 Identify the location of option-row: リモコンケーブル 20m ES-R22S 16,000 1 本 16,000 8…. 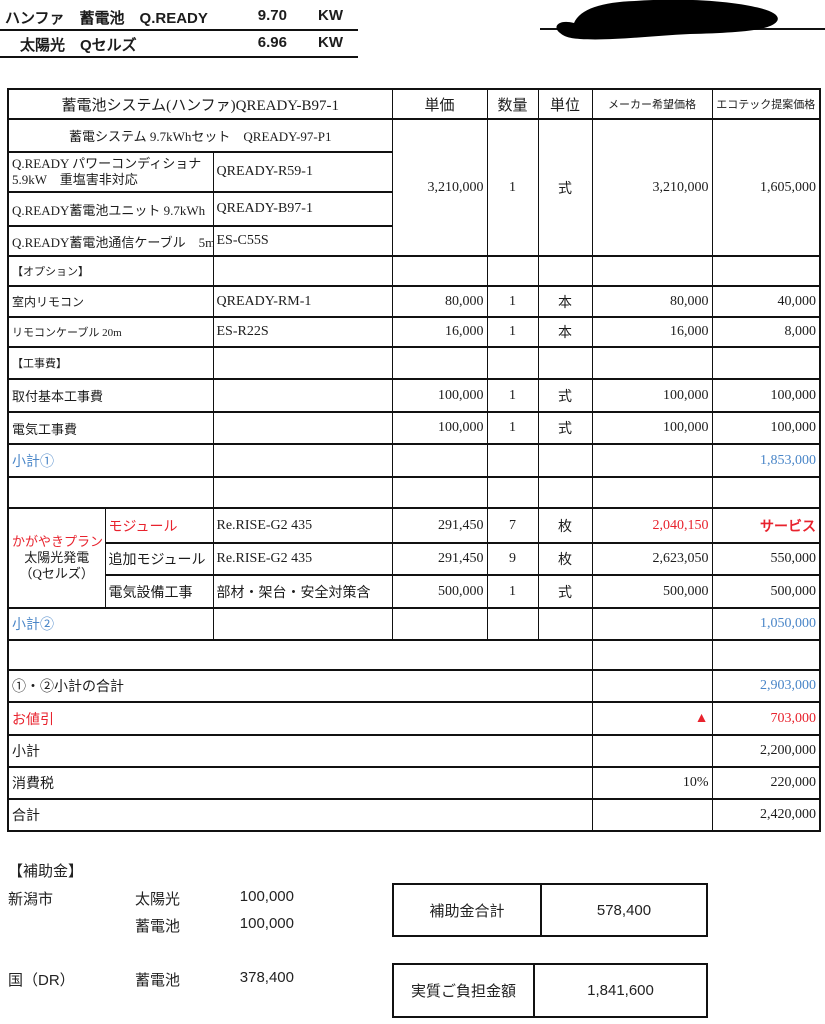
(414, 332).